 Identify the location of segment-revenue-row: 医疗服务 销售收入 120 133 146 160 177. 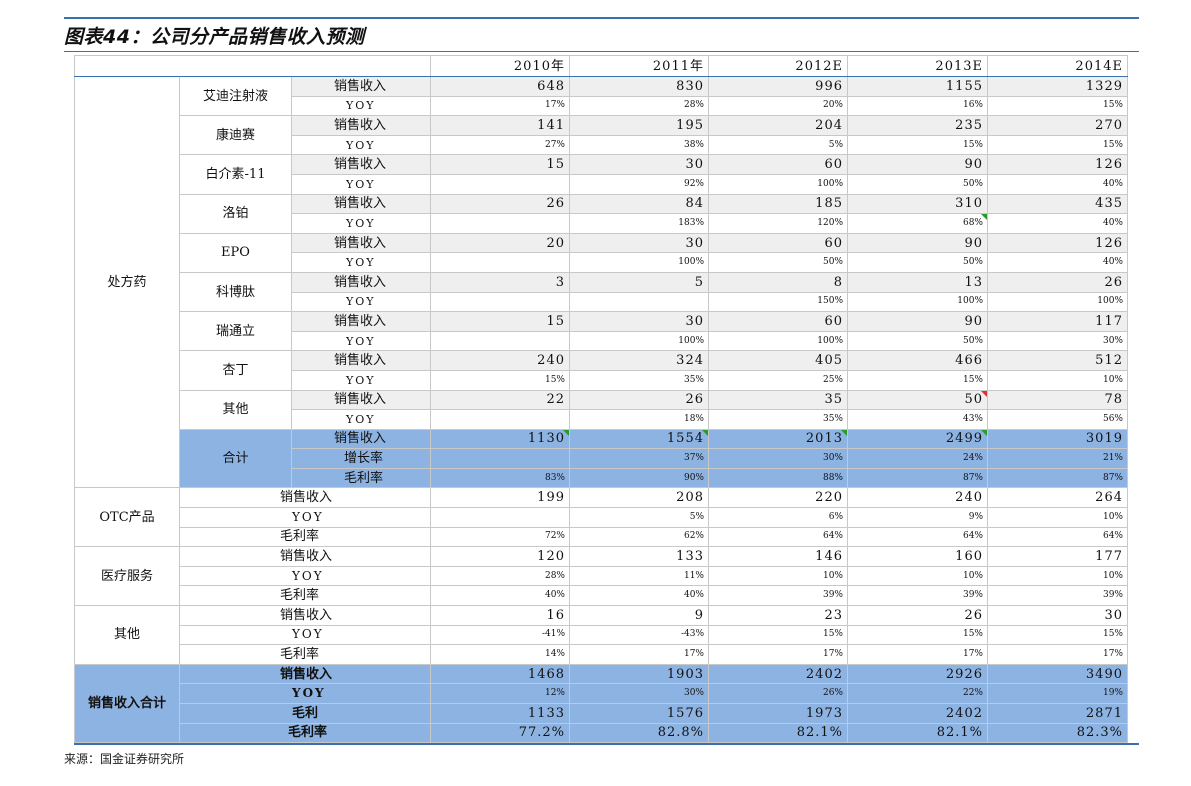
(601, 576).